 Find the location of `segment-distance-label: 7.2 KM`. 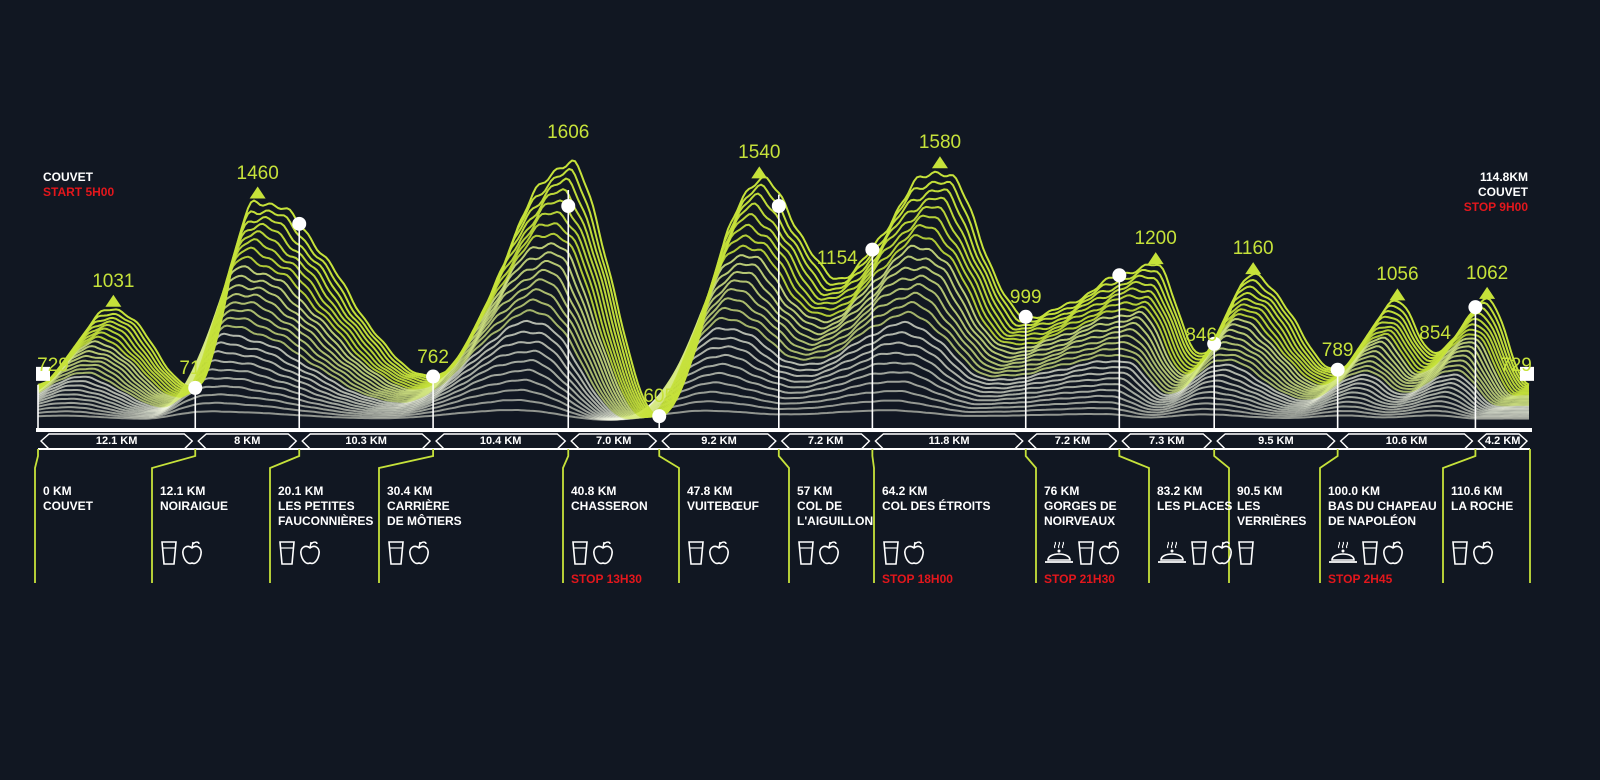

segment-distance-label: 7.2 KM is located at coordinates (1072, 441).